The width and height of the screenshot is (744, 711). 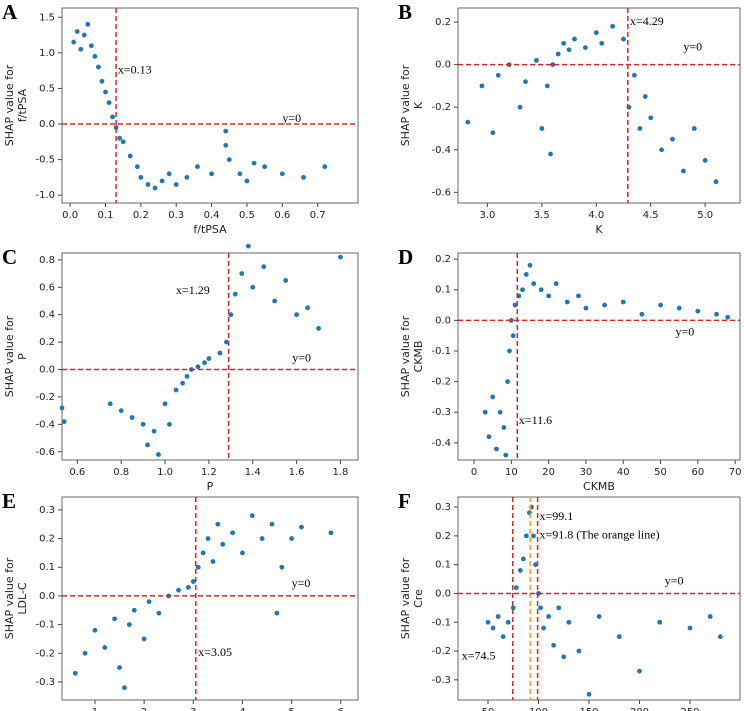 What do you see at coordinates (689, 709) in the screenshot?
I see `x-tick-label: 250` at bounding box center [689, 709].